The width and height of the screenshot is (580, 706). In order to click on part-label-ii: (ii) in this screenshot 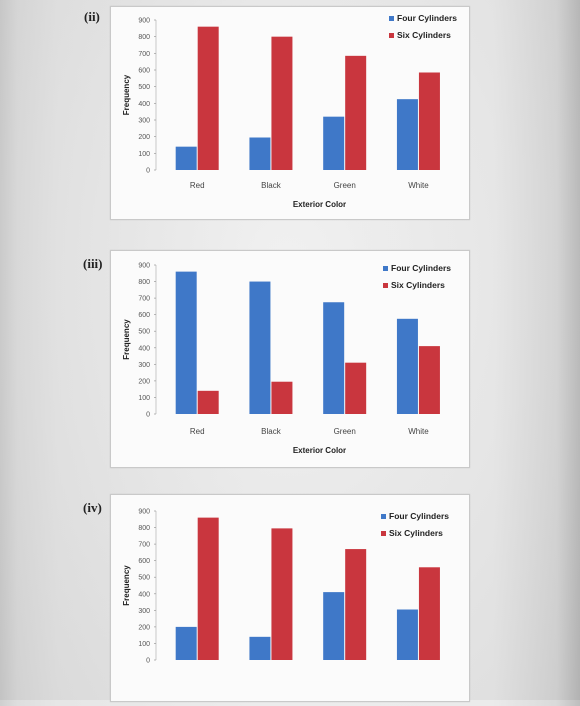, I will do `click(92, 16)`.